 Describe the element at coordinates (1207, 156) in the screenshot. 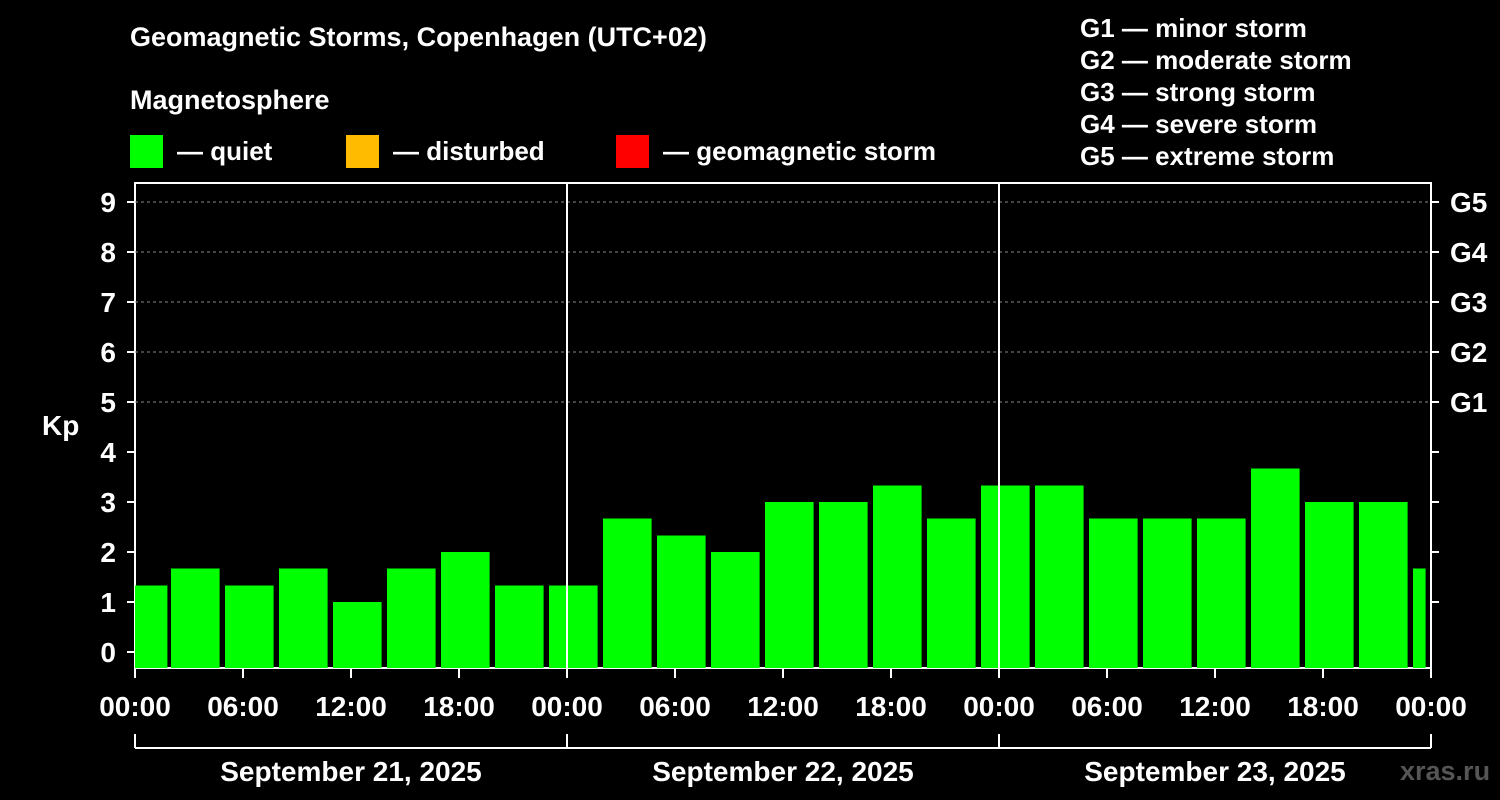

I see `storm-scale-g5: G5 — extreme storm` at that location.